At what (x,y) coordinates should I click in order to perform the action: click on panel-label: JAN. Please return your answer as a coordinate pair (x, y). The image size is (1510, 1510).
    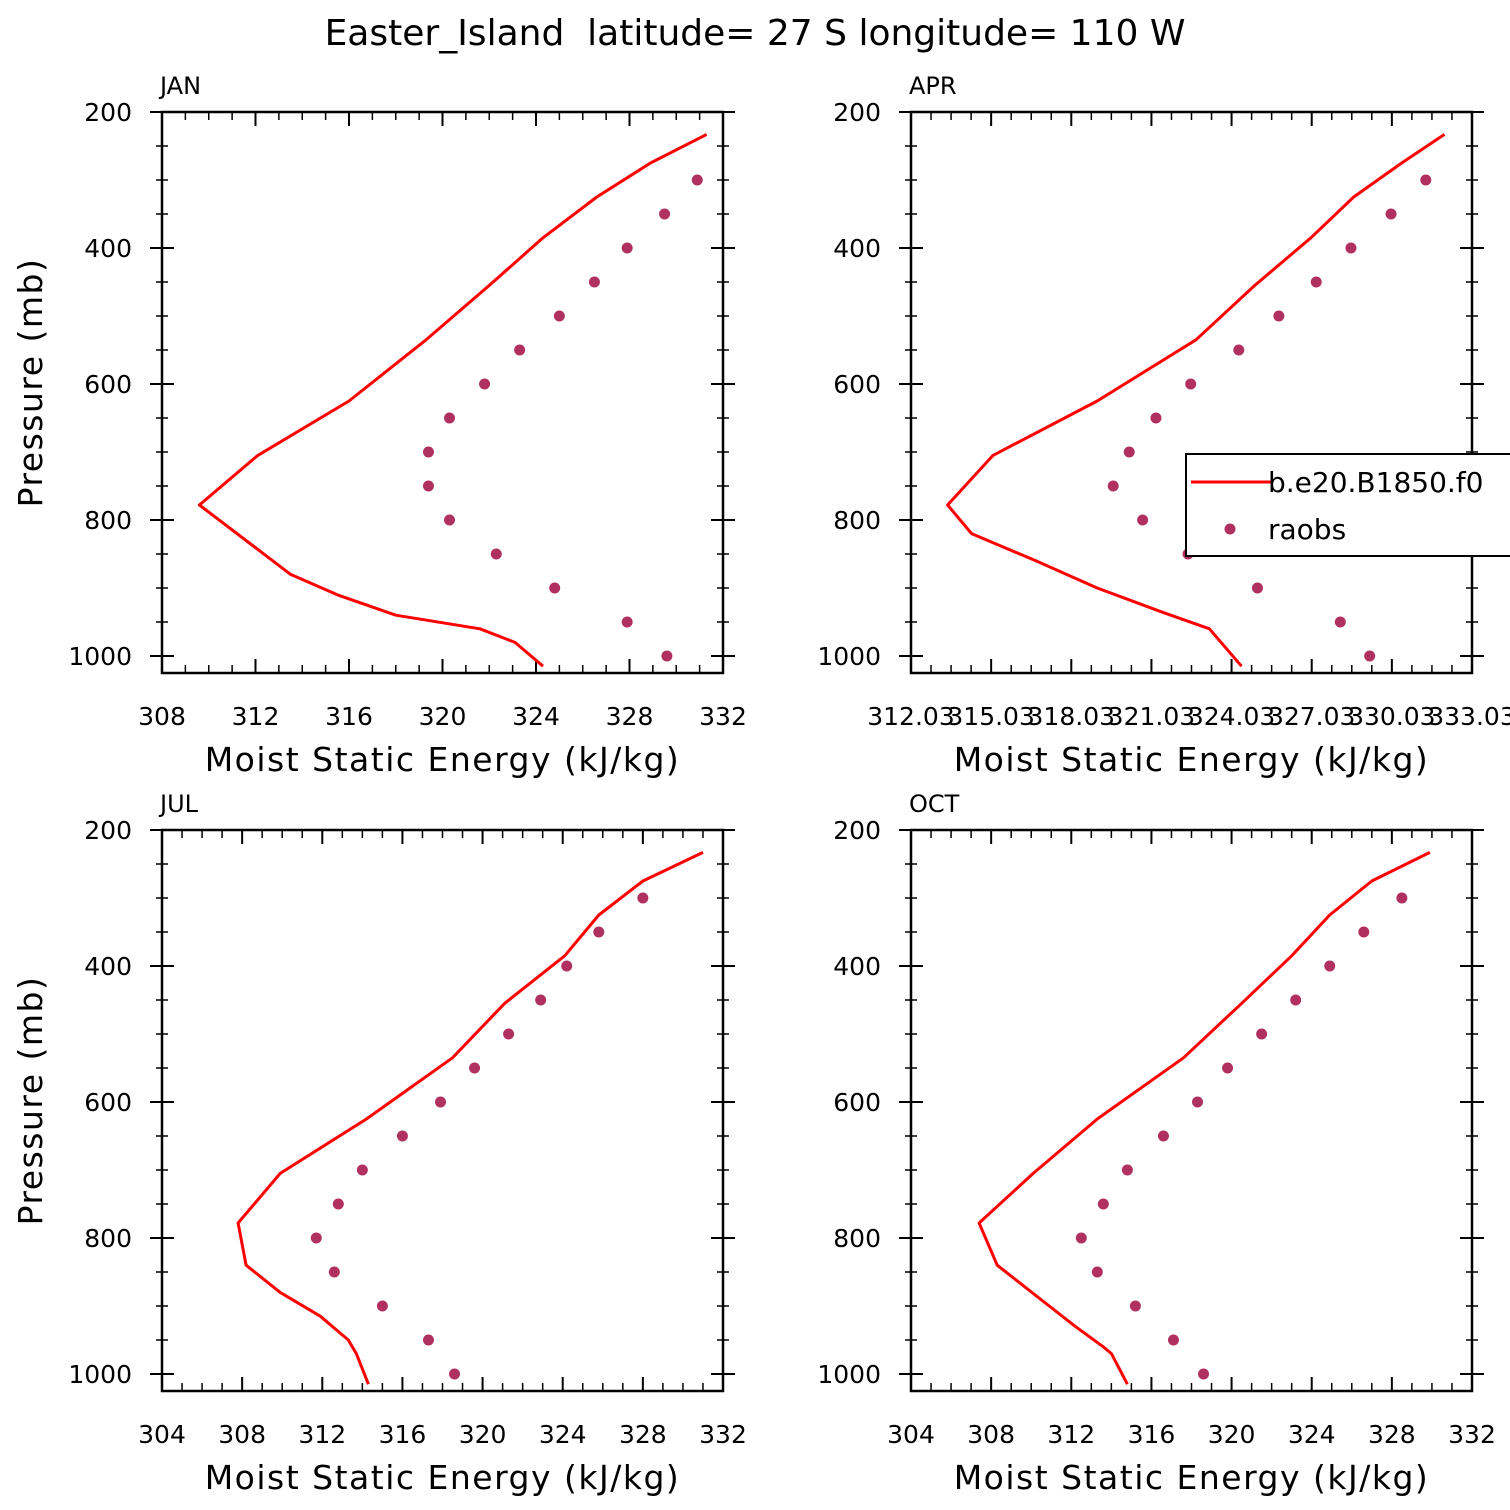
    Looking at the image, I should click on (179, 86).